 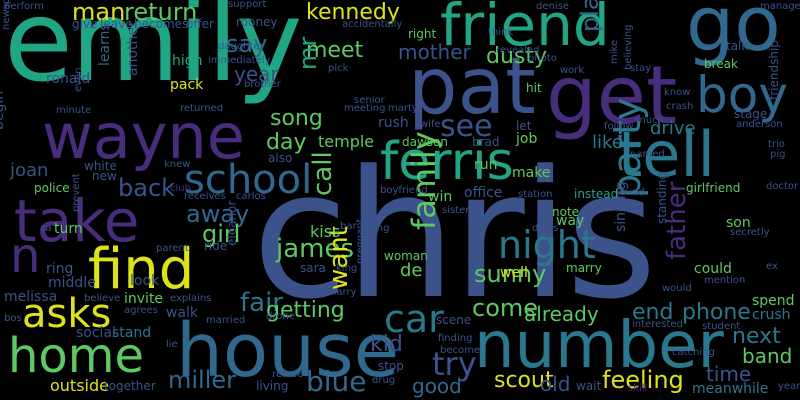 What do you see at coordinates (454, 364) in the screenshot?
I see `word-try: try` at bounding box center [454, 364].